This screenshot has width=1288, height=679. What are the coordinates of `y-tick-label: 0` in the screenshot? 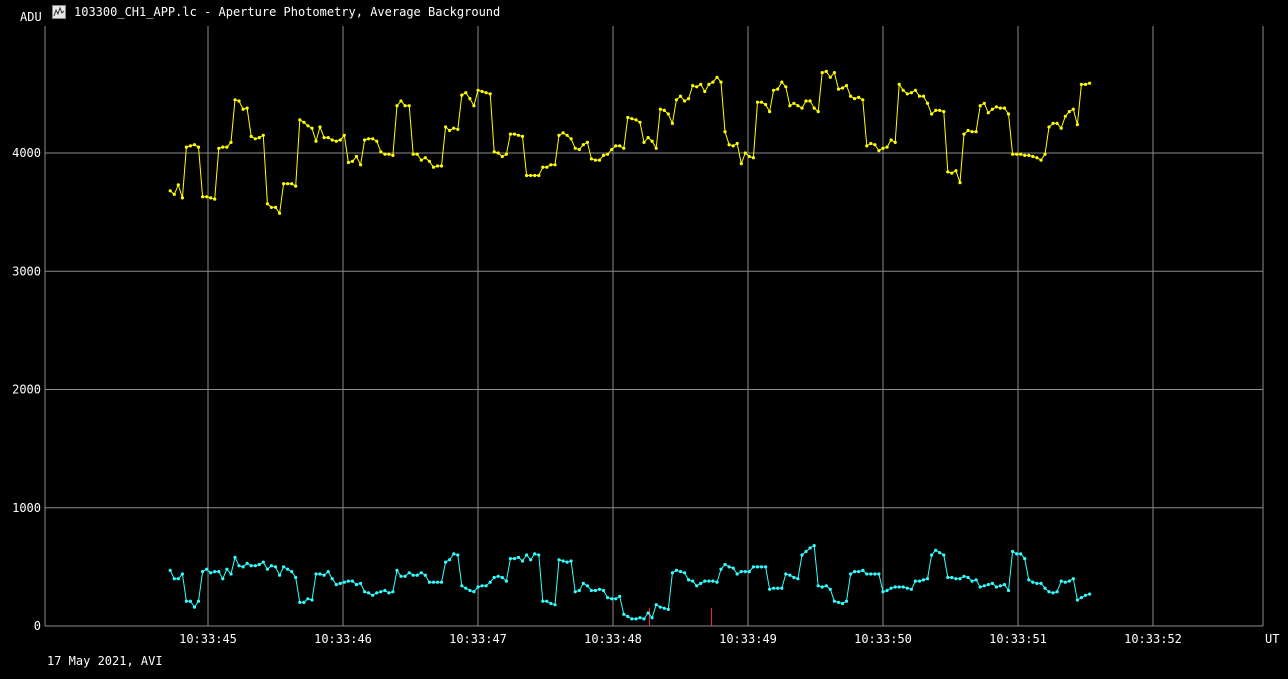 It's located at (37, 626).